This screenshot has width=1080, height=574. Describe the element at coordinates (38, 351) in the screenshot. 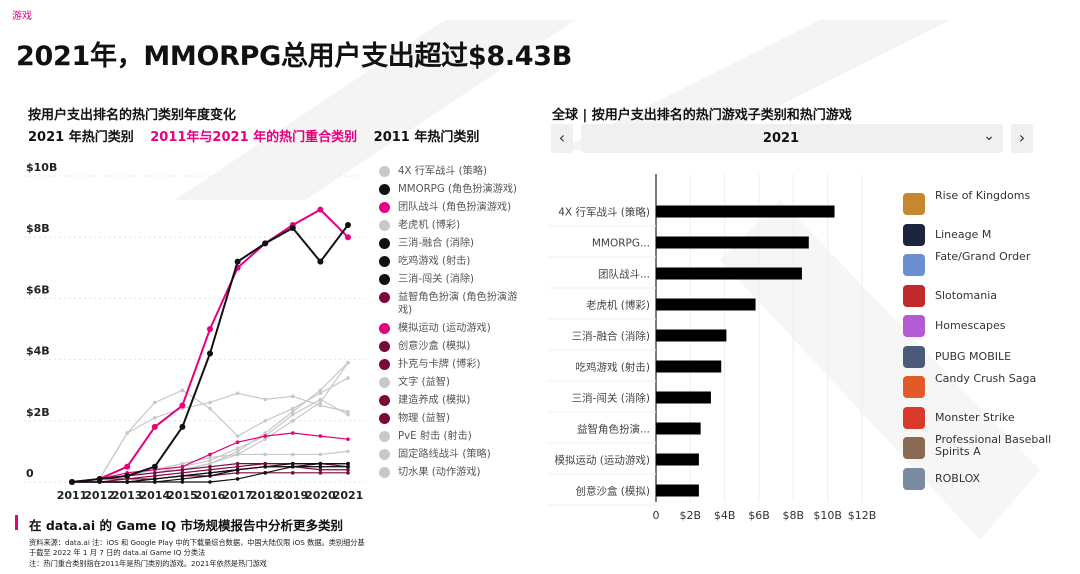

I see `y-tick-label: $4B` at that location.